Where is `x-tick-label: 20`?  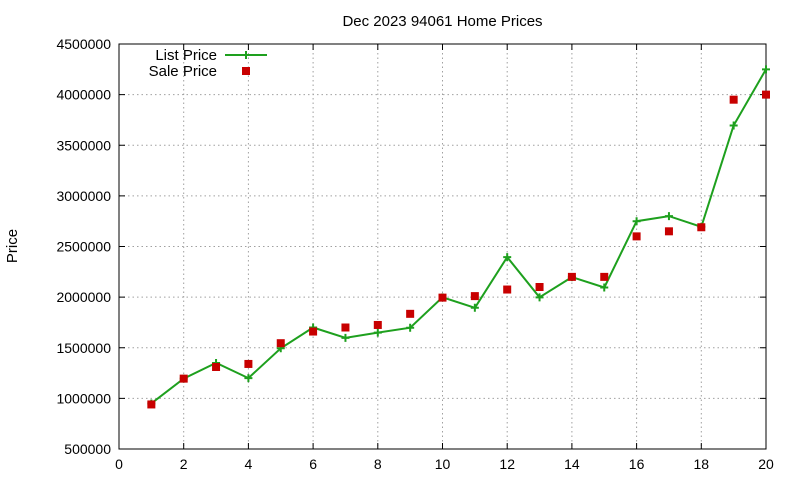
x-tick-label: 20 is located at coordinates (766, 464).